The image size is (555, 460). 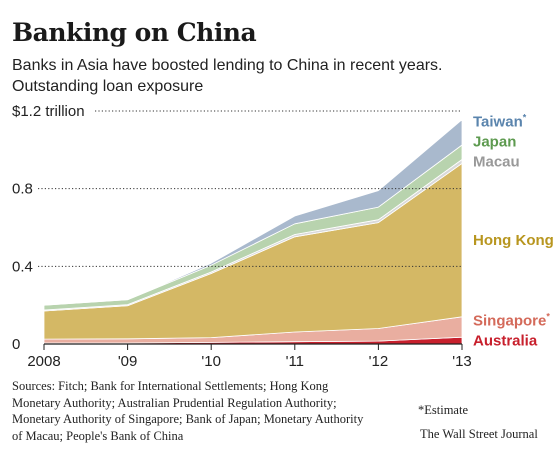 What do you see at coordinates (496, 161) in the screenshot?
I see `series-label-macau: Macau` at bounding box center [496, 161].